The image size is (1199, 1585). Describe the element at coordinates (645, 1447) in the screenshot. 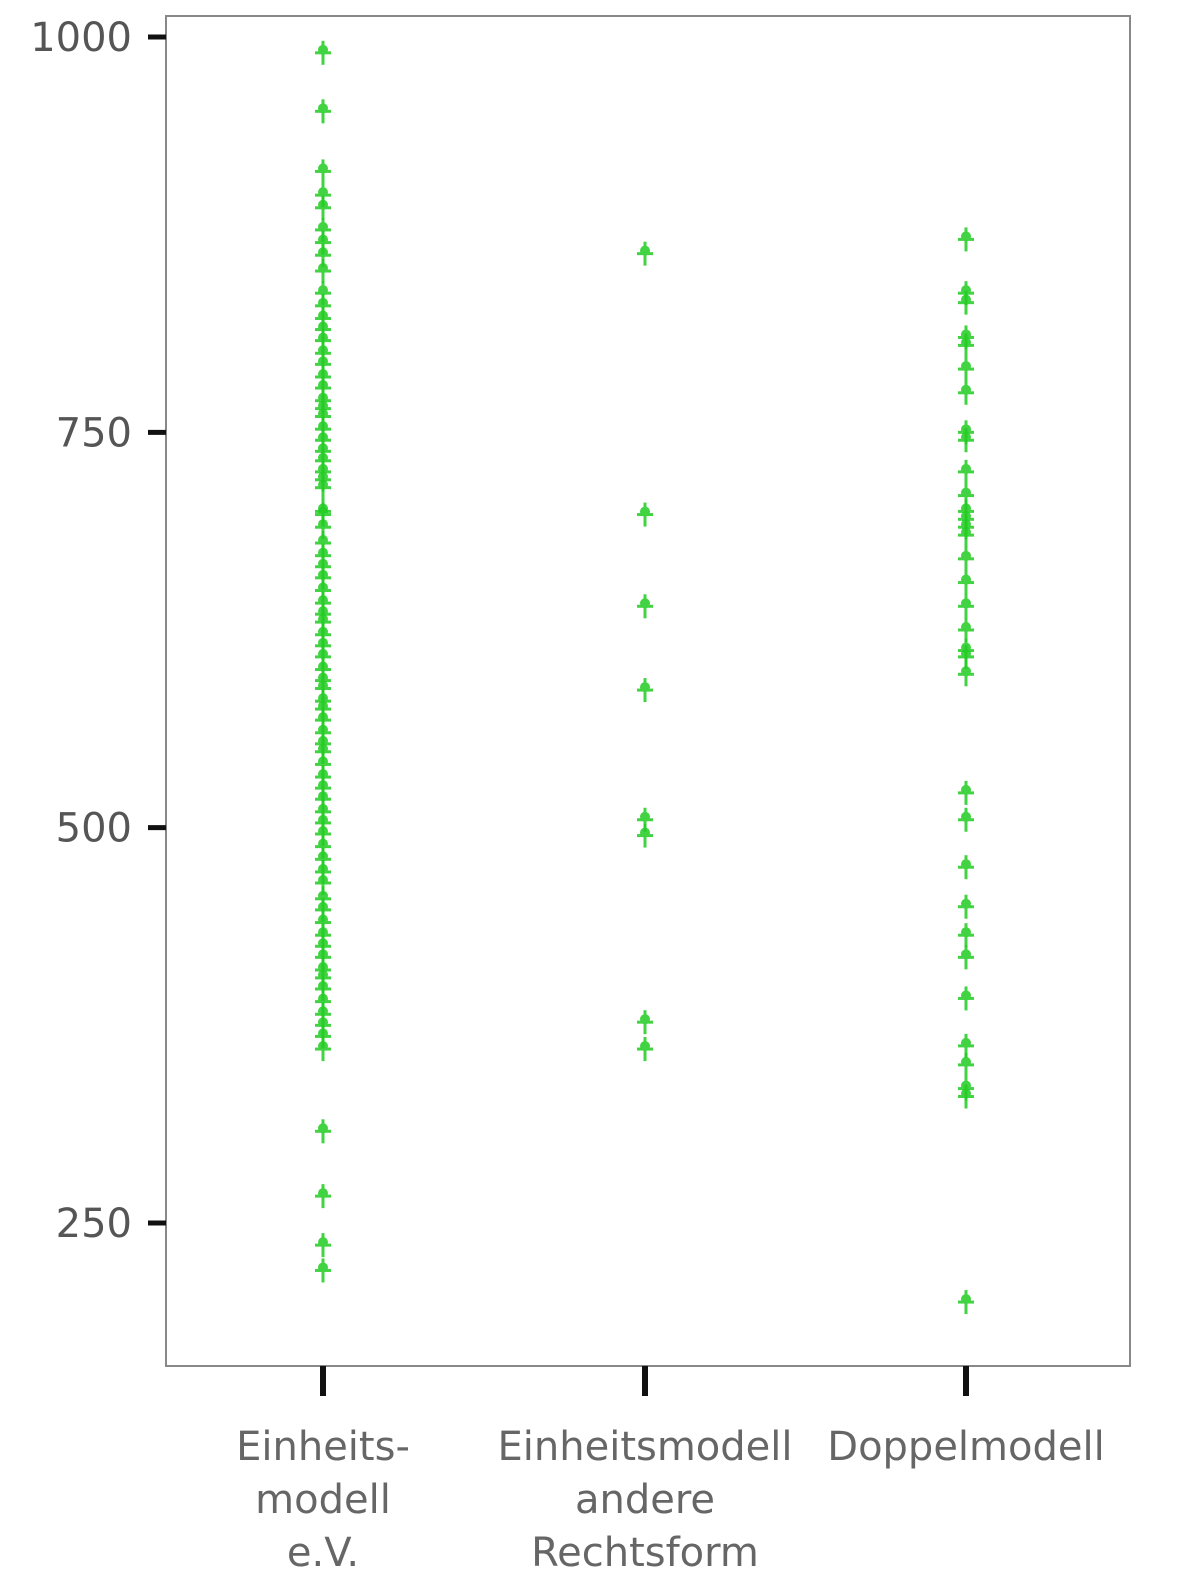

I see `x-tick-label: Einheitsmodell` at that location.